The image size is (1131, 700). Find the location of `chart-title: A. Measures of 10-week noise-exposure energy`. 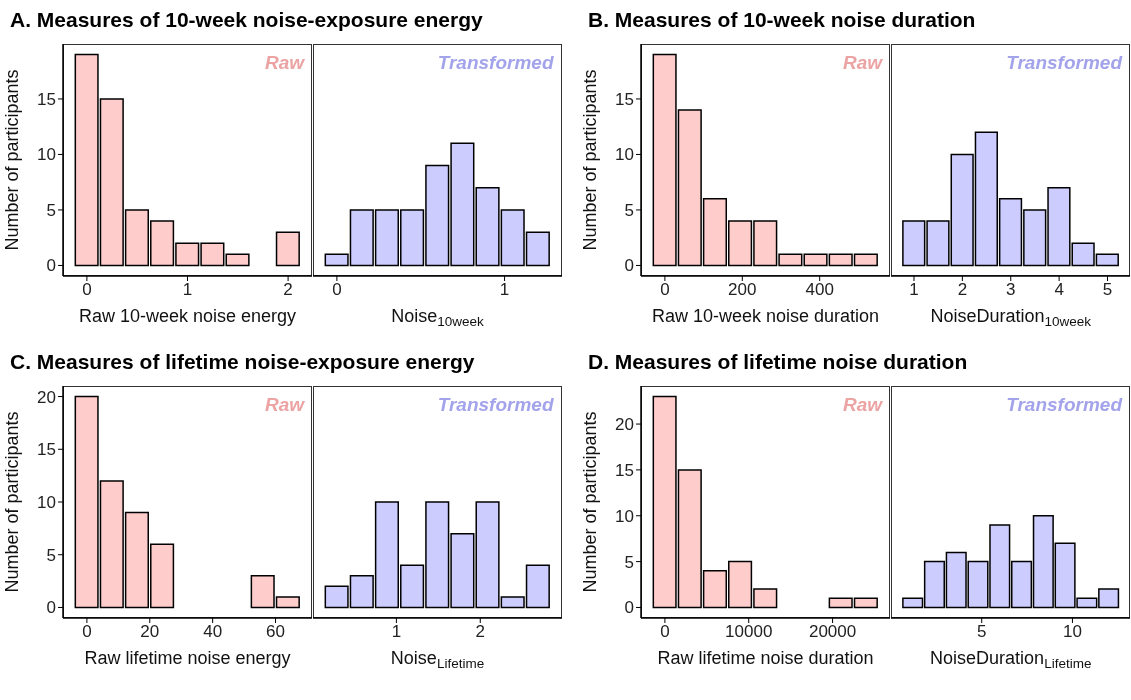

chart-title: A. Measures of 10-week noise-exposure energy is located at coordinates (246, 20).